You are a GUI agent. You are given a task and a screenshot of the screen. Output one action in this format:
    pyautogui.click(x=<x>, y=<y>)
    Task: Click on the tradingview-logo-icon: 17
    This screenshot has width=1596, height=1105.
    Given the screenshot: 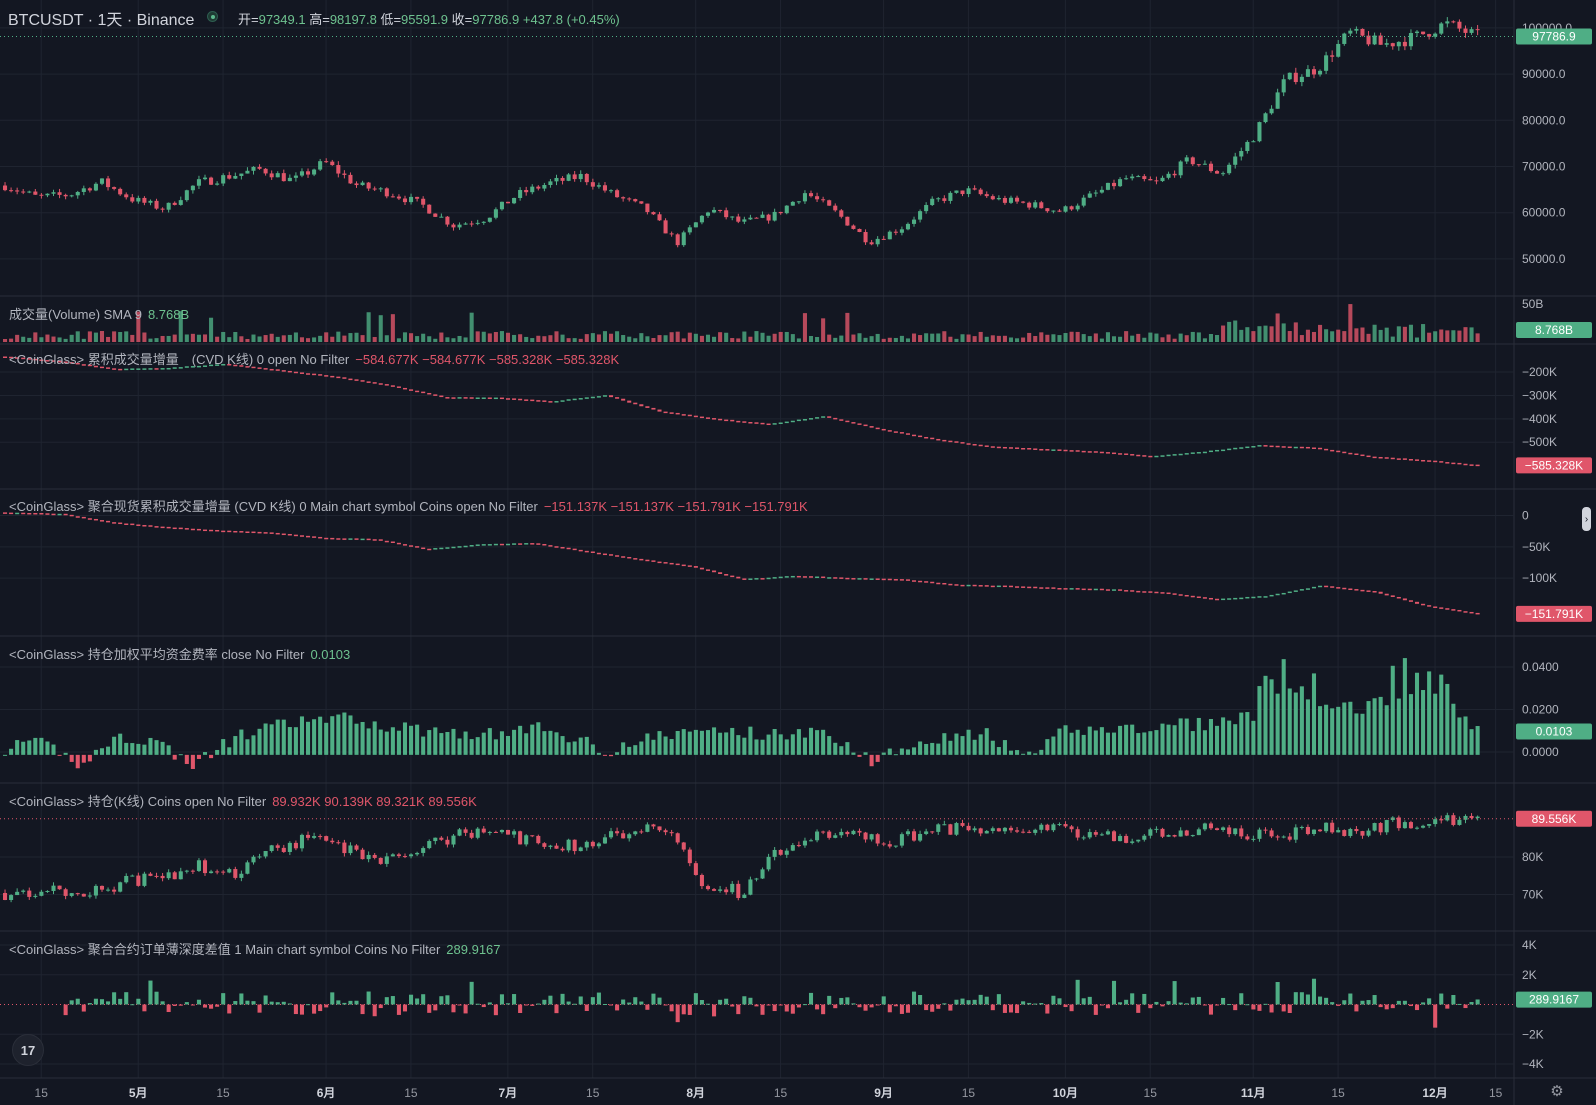 What is the action you would take?
    pyautogui.click(x=28, y=1050)
    